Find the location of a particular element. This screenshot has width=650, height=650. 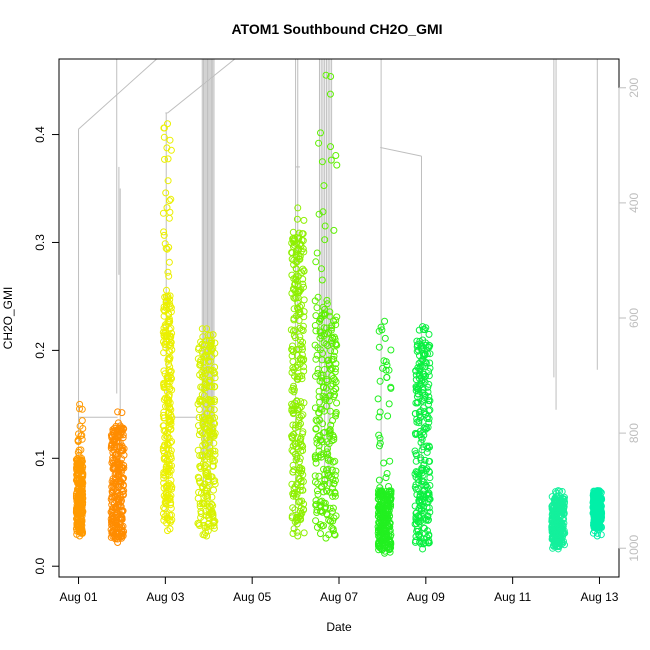

x-tick-label: Aug 05 is located at coordinates (252, 597).